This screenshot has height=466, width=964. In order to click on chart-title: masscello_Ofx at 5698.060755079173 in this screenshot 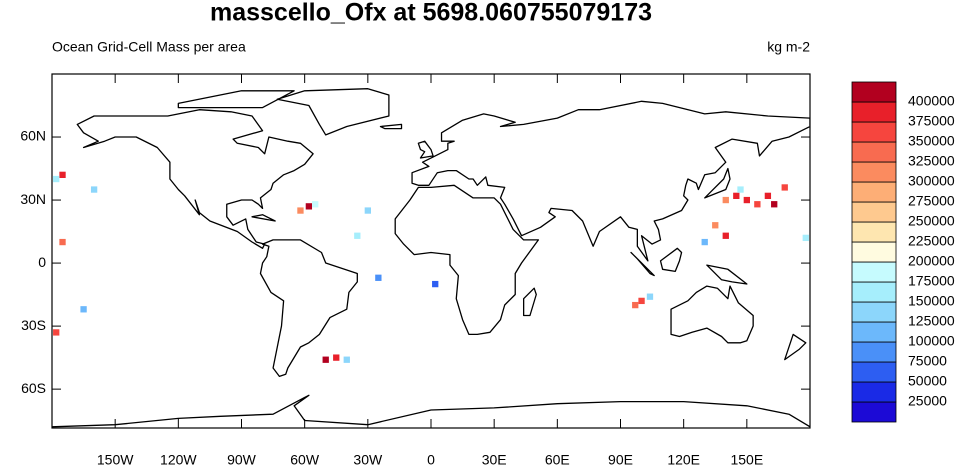, I will do `click(431, 13)`.